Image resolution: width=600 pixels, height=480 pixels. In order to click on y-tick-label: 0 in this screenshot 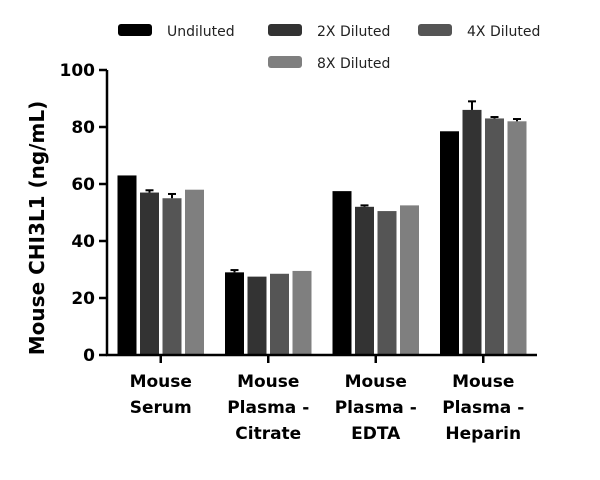, I will do `click(89, 356)`.